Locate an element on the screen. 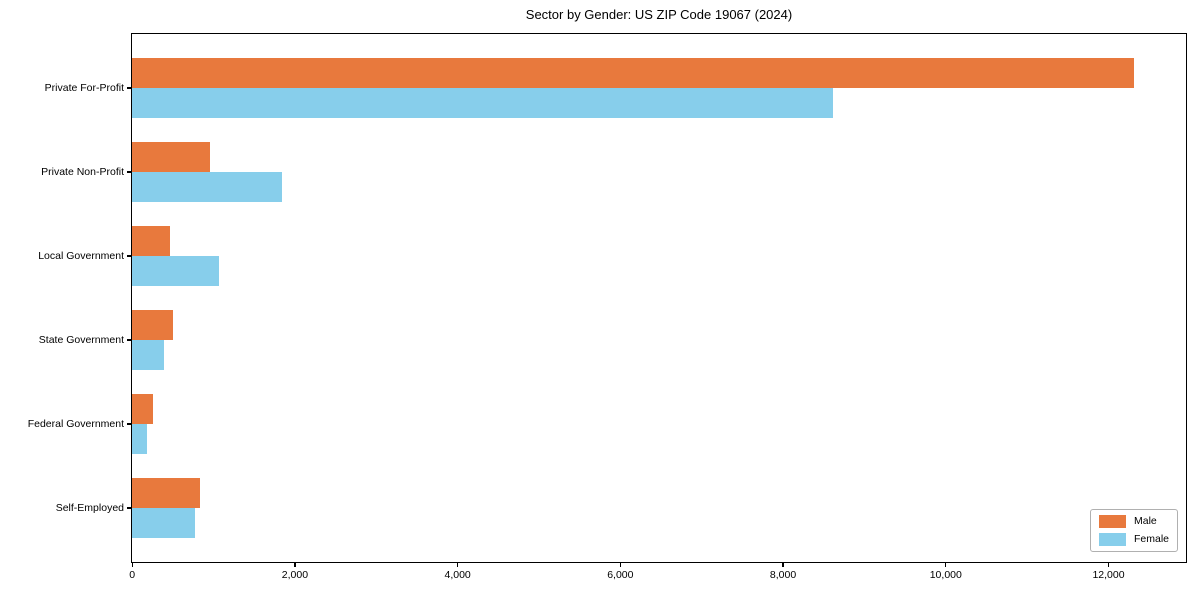  x-axis-tick-label: 0 is located at coordinates (132, 575).